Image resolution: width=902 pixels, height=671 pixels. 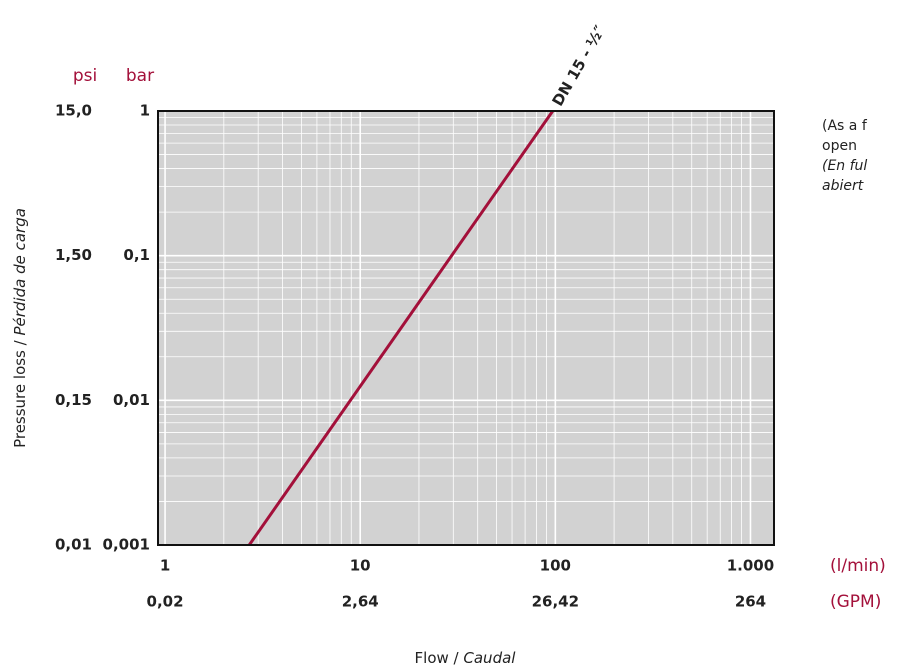 What do you see at coordinates (360, 566) in the screenshot?
I see `x-tick-label: 10` at bounding box center [360, 566].